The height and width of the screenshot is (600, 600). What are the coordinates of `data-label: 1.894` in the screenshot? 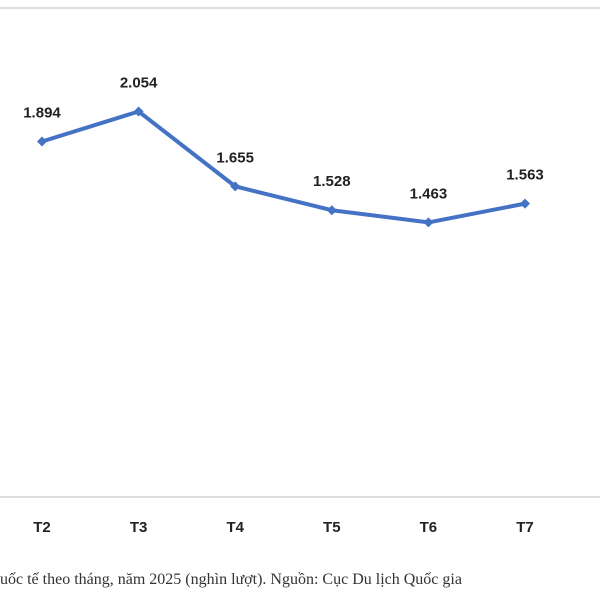 It's located at (42, 113).